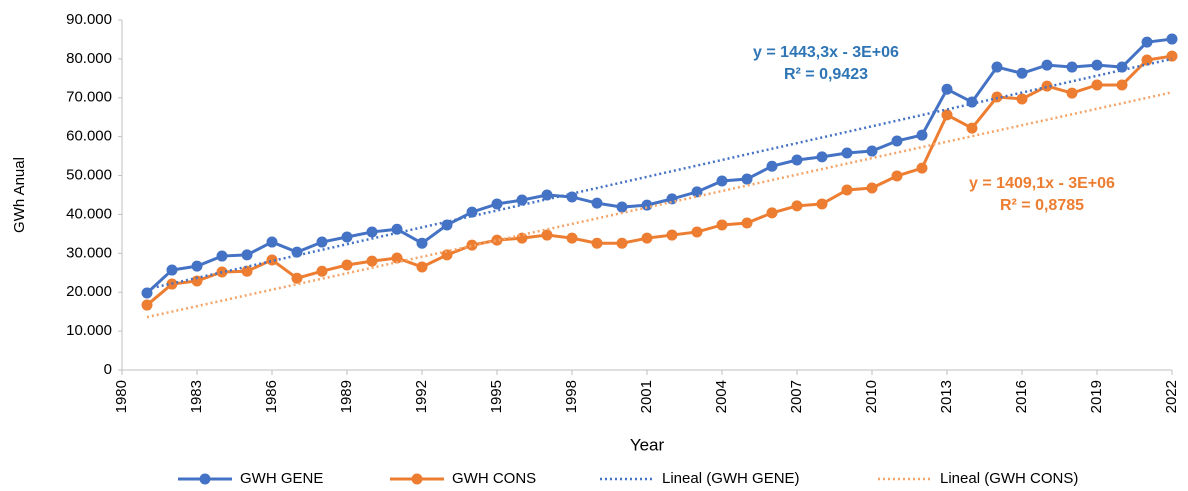 The image size is (1188, 491). I want to click on y-tick-label: 40.000, so click(89, 213).